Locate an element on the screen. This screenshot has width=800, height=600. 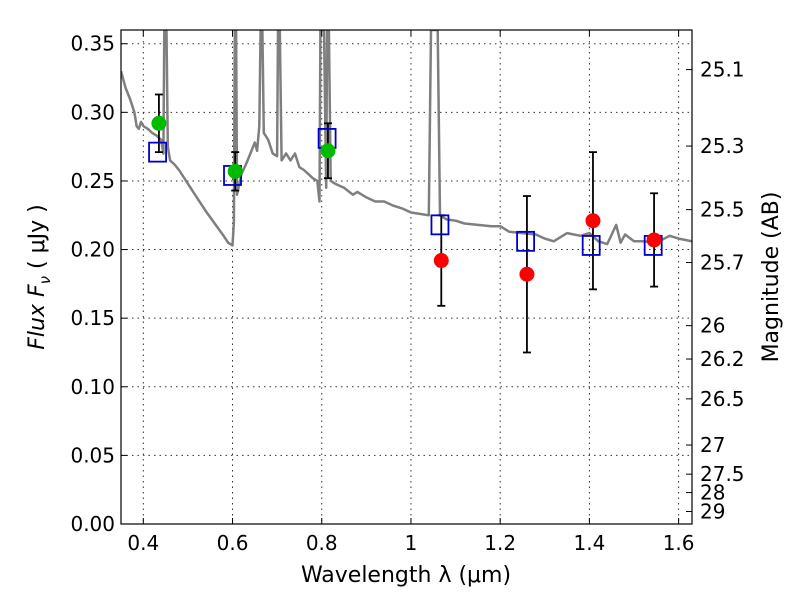
y2-tick-label: 25.7 is located at coordinates (722, 263).